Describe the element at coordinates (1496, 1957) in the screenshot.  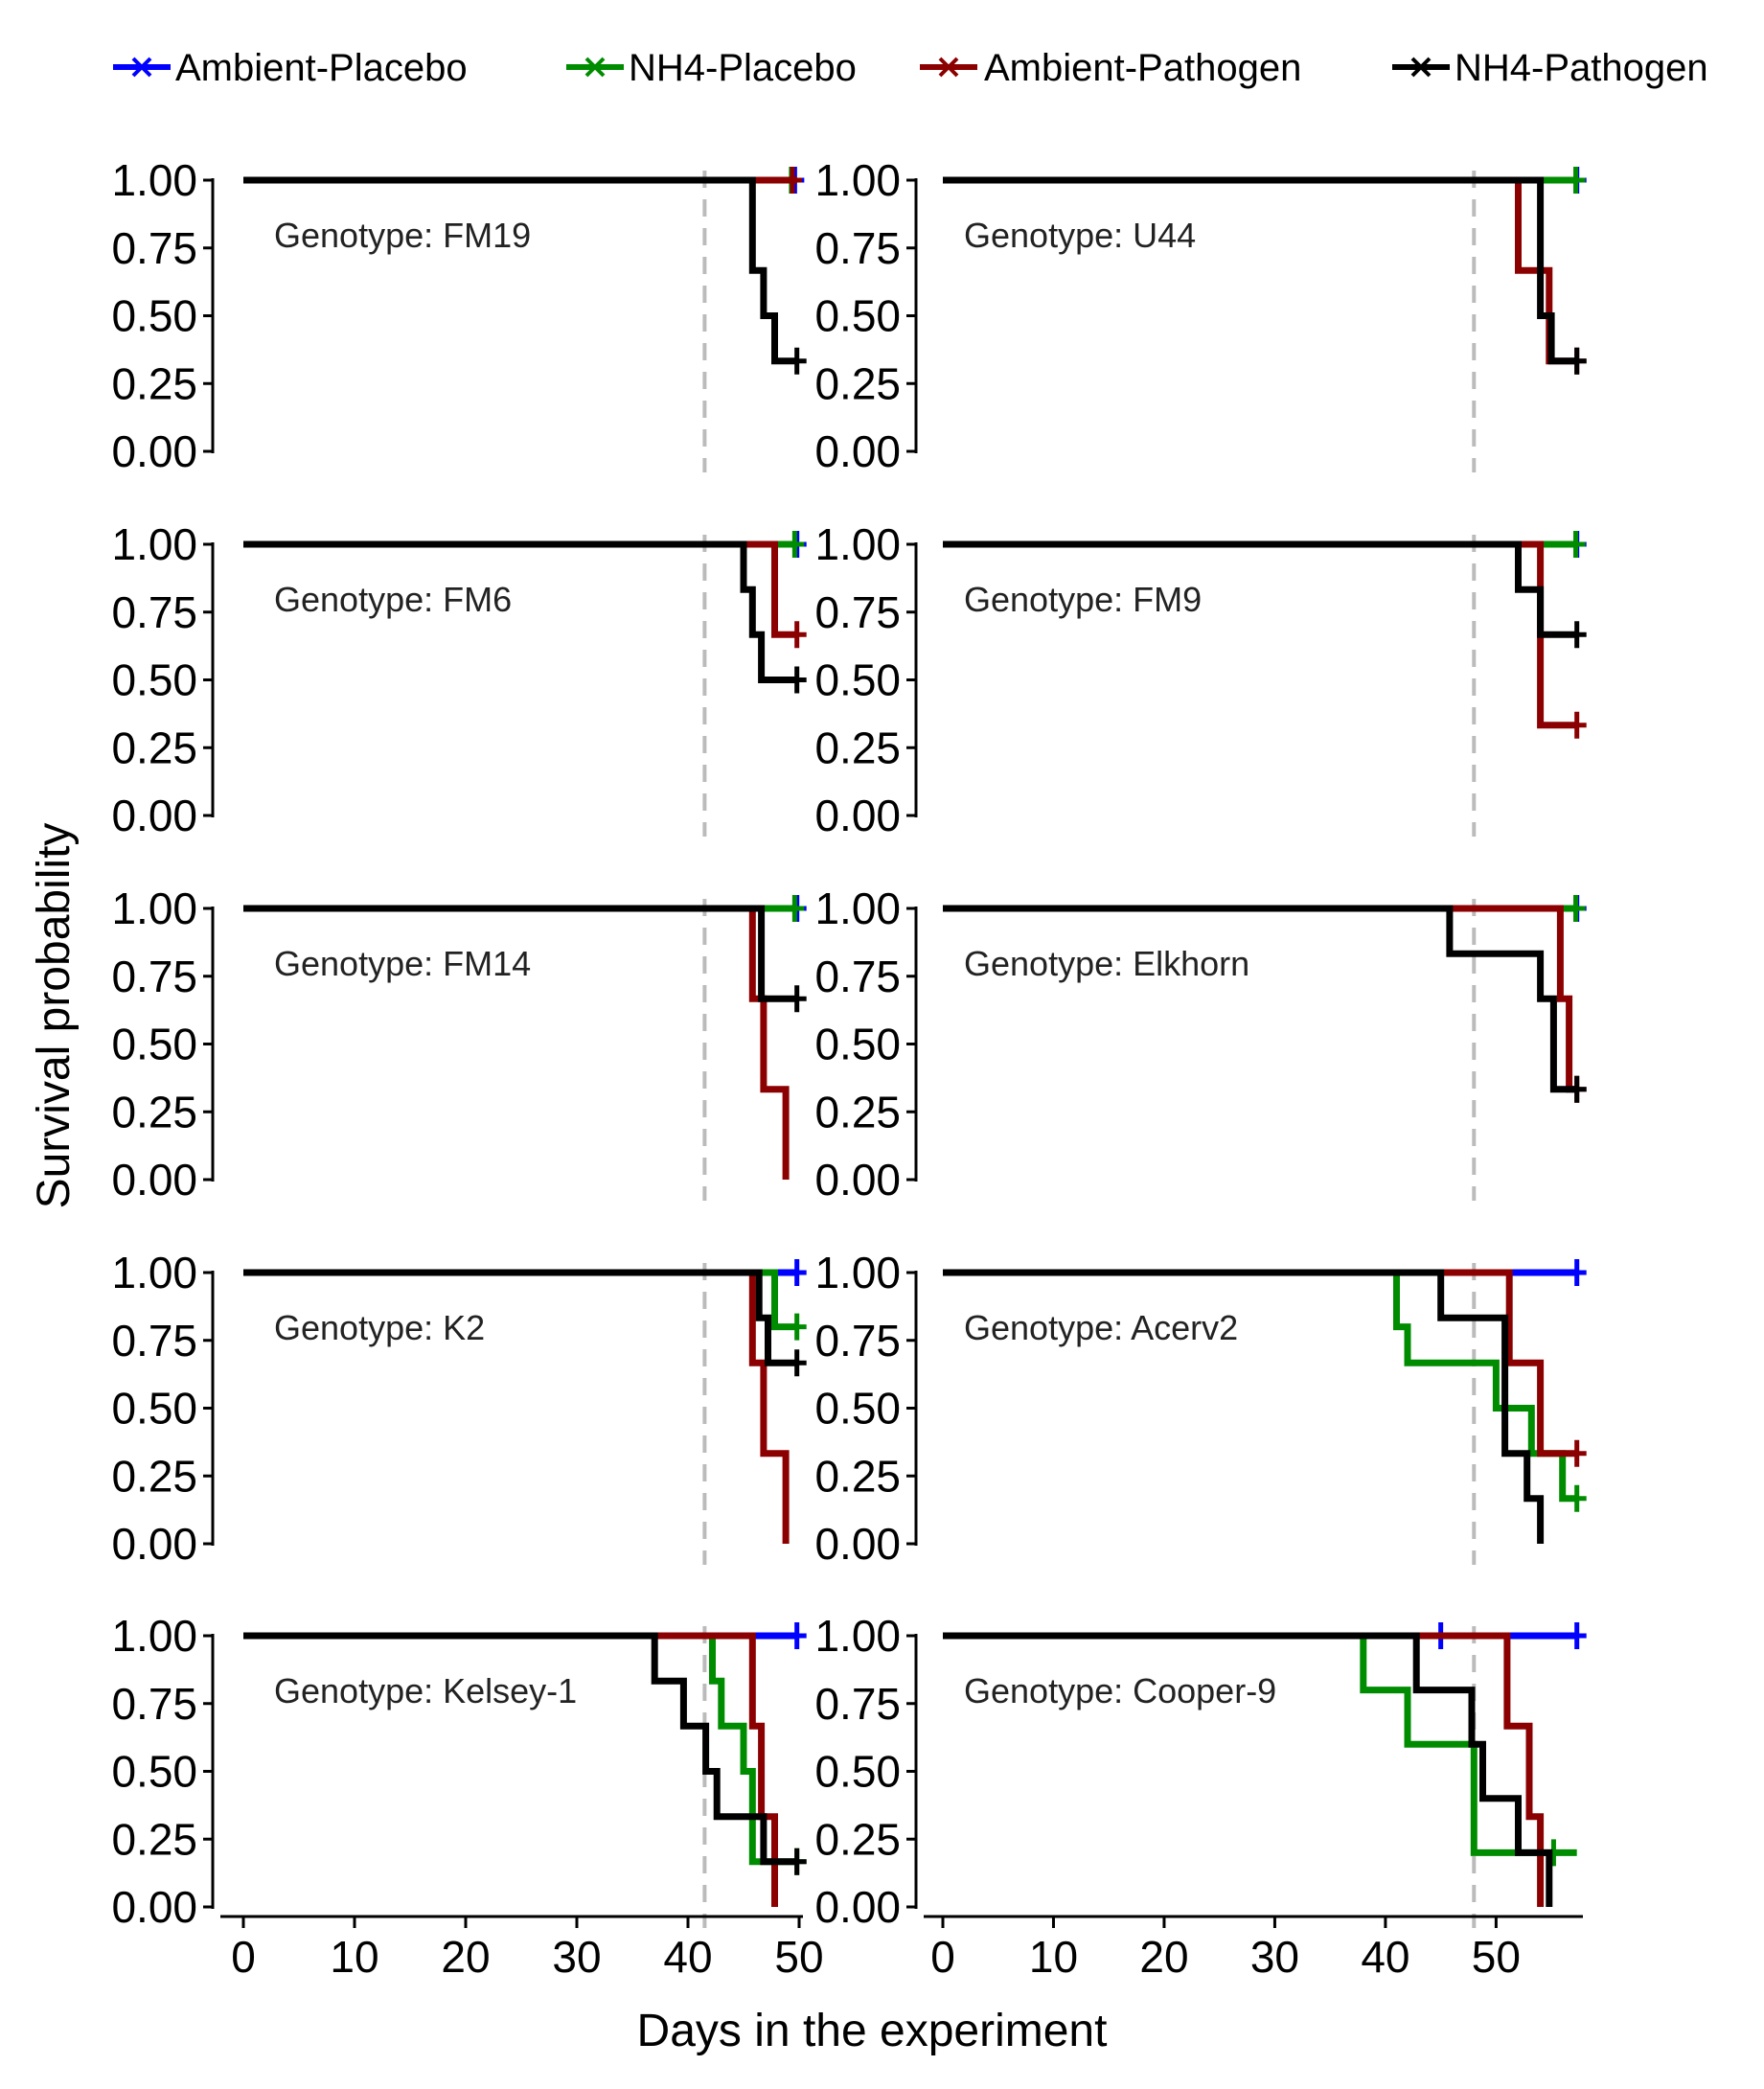
I see `x-tick-label: 50` at that location.